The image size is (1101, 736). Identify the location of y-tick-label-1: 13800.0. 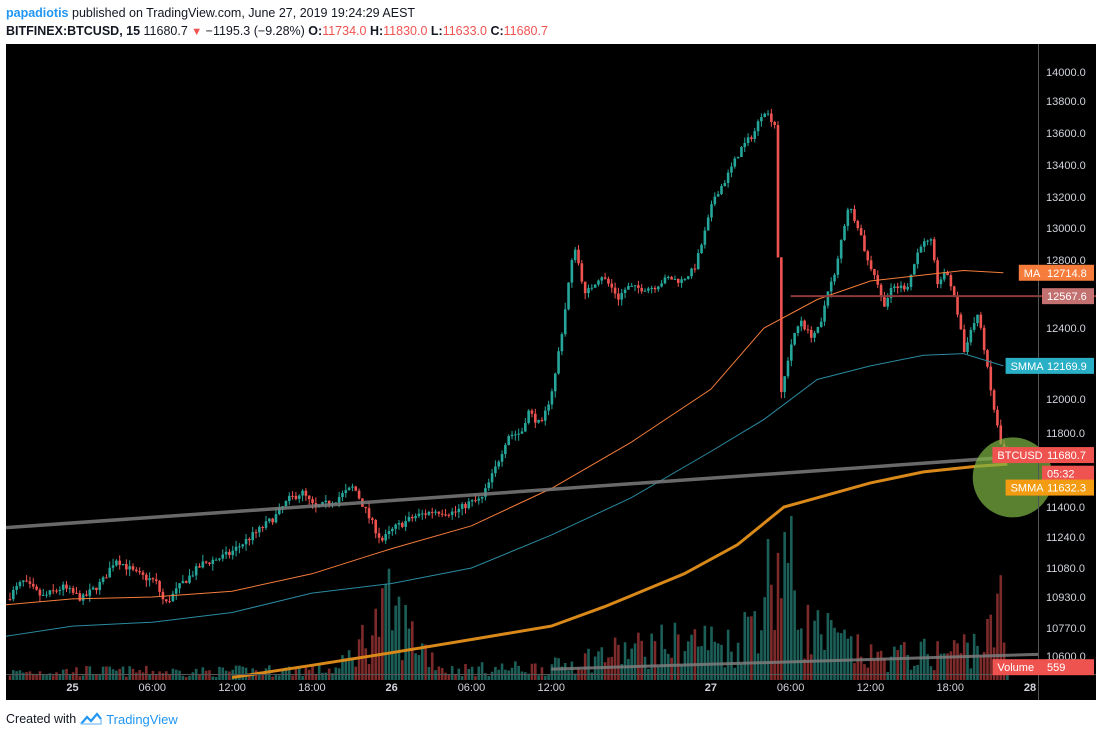
(1066, 102).